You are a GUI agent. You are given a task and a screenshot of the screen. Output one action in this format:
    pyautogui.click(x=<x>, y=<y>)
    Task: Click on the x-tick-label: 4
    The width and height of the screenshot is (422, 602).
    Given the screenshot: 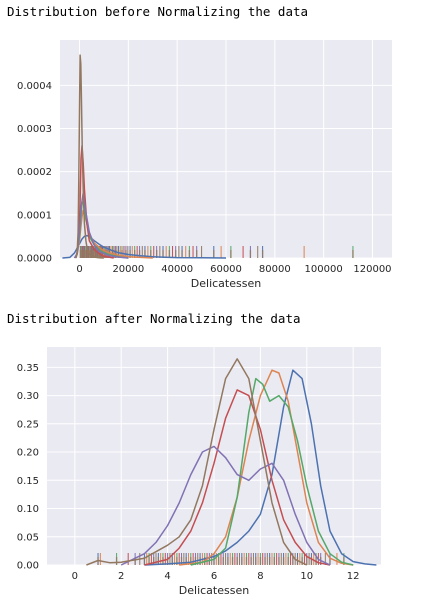 What is the action you would take?
    pyautogui.click(x=167, y=576)
    